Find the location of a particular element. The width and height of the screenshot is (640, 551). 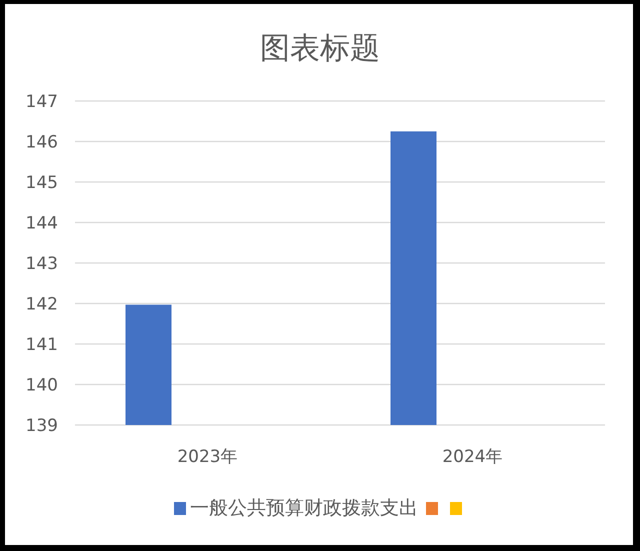

y-tick-label: 144 is located at coordinates (42, 224).